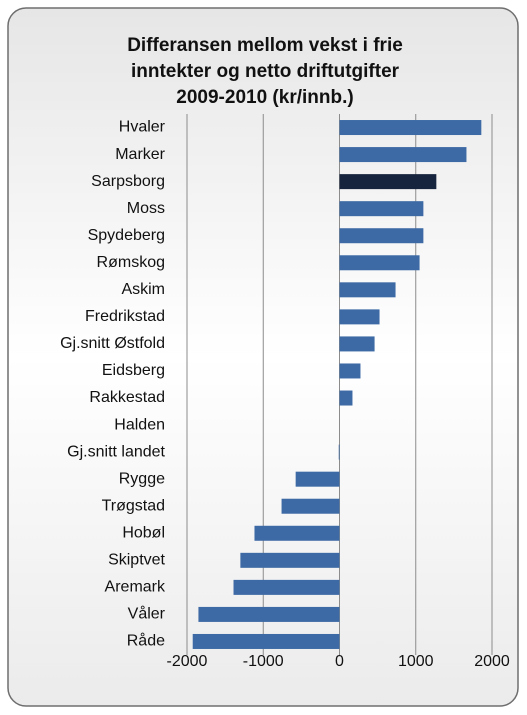 The height and width of the screenshot is (715, 527). I want to click on x-tick-label: 1000, so click(416, 661).